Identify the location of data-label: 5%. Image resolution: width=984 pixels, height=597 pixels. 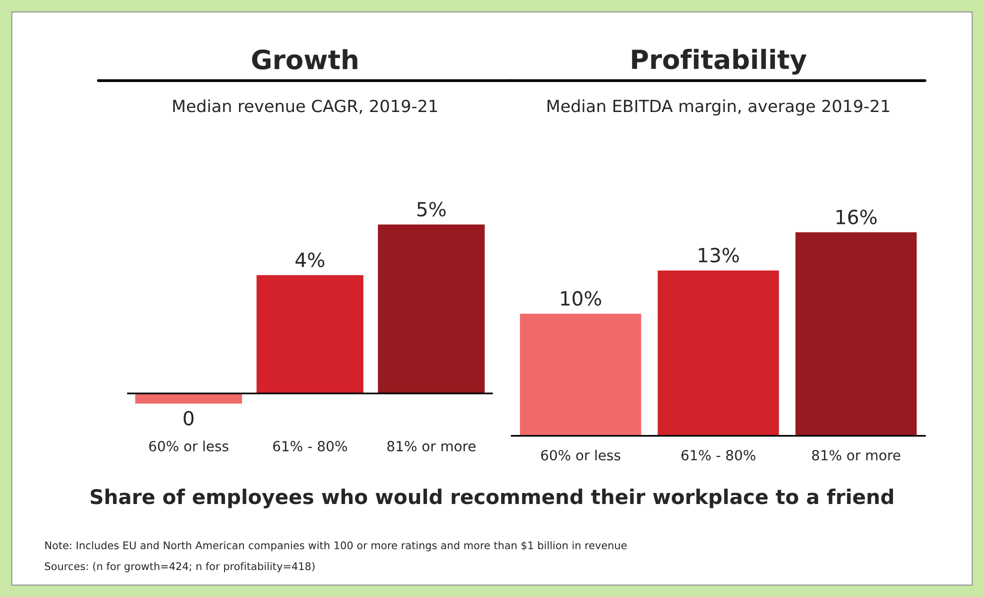
(431, 209).